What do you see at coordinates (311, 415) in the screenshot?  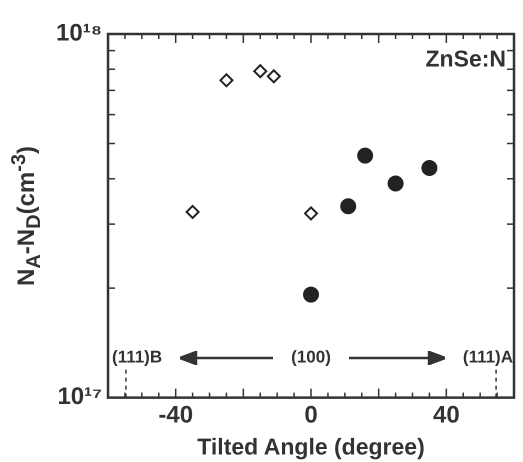 I see `x-tick-label: 0` at bounding box center [311, 415].